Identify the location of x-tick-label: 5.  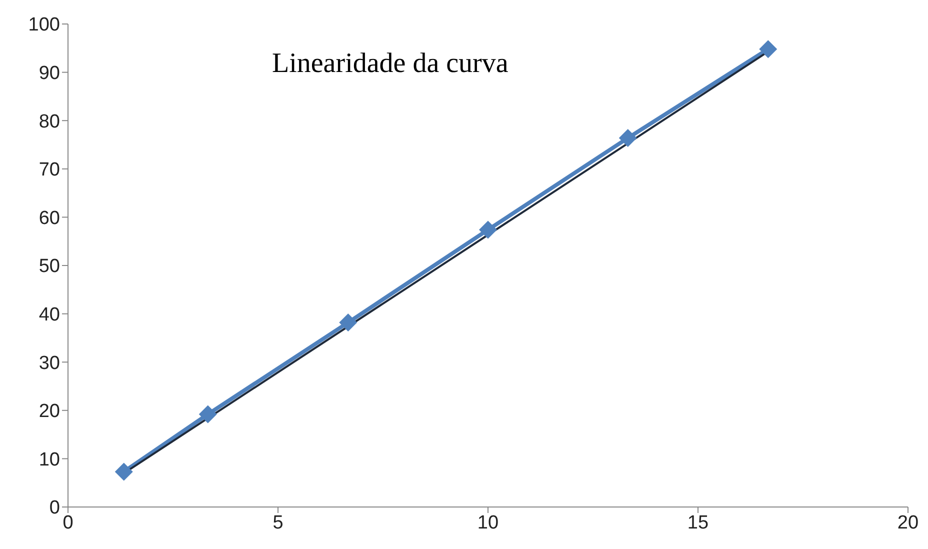
(278, 523).